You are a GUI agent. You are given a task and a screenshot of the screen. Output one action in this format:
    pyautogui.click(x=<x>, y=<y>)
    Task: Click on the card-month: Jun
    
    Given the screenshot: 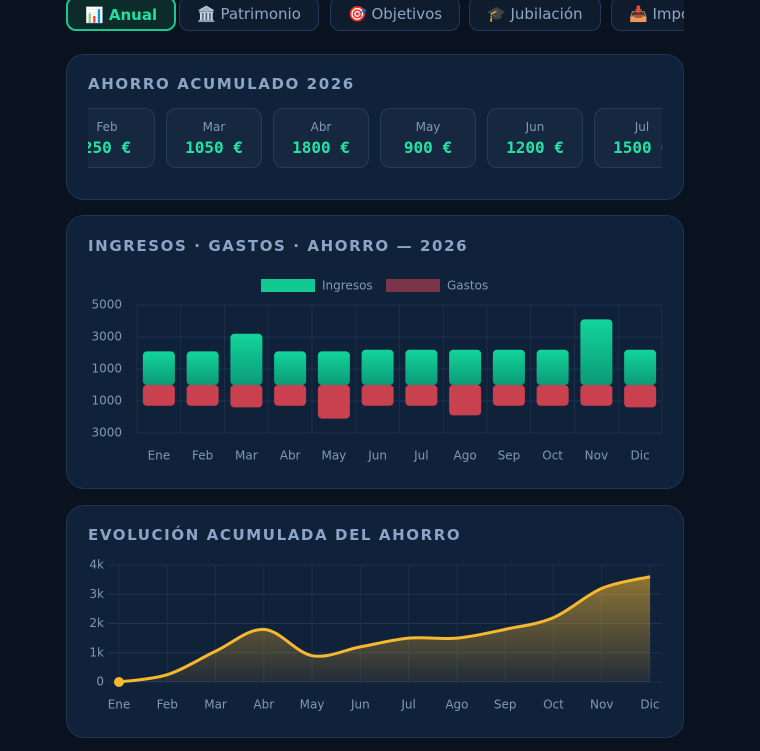 What is the action you would take?
    pyautogui.click(x=535, y=127)
    